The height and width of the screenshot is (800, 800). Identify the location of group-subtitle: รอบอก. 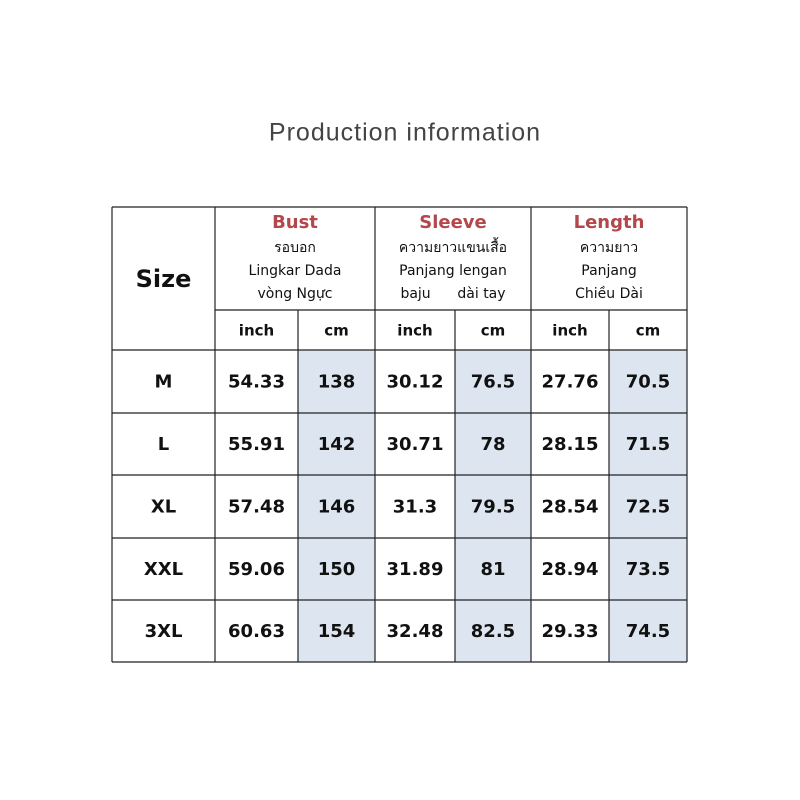
(295, 248).